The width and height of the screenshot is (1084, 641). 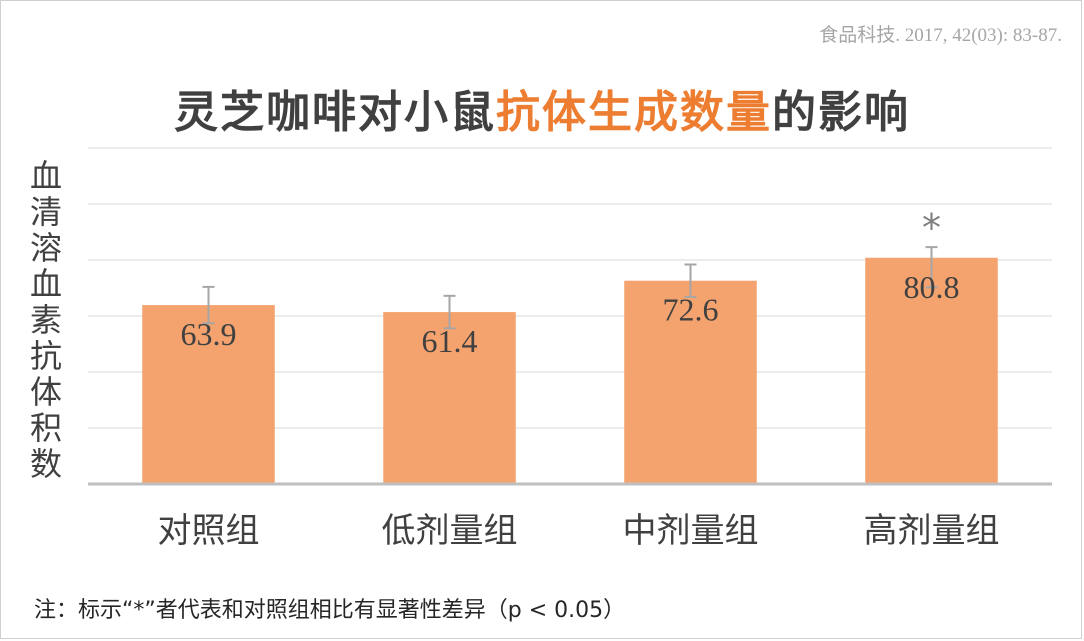 What do you see at coordinates (931, 228) in the screenshot?
I see `significance-marker: *` at bounding box center [931, 228].